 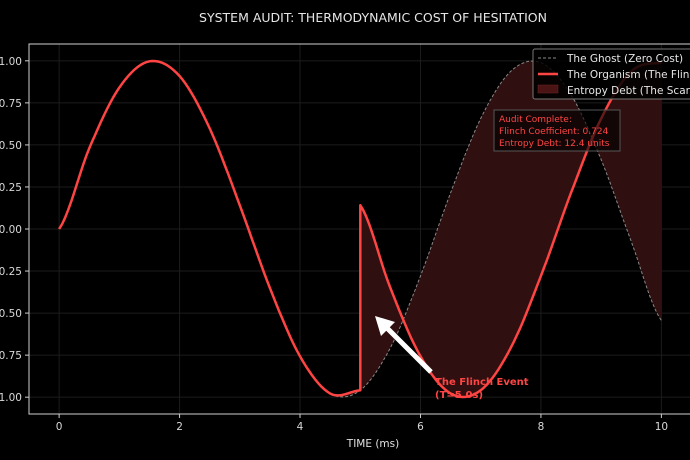 What do you see at coordinates (11, 146) in the screenshot?
I see `y-tick-label: 0.50` at bounding box center [11, 146].